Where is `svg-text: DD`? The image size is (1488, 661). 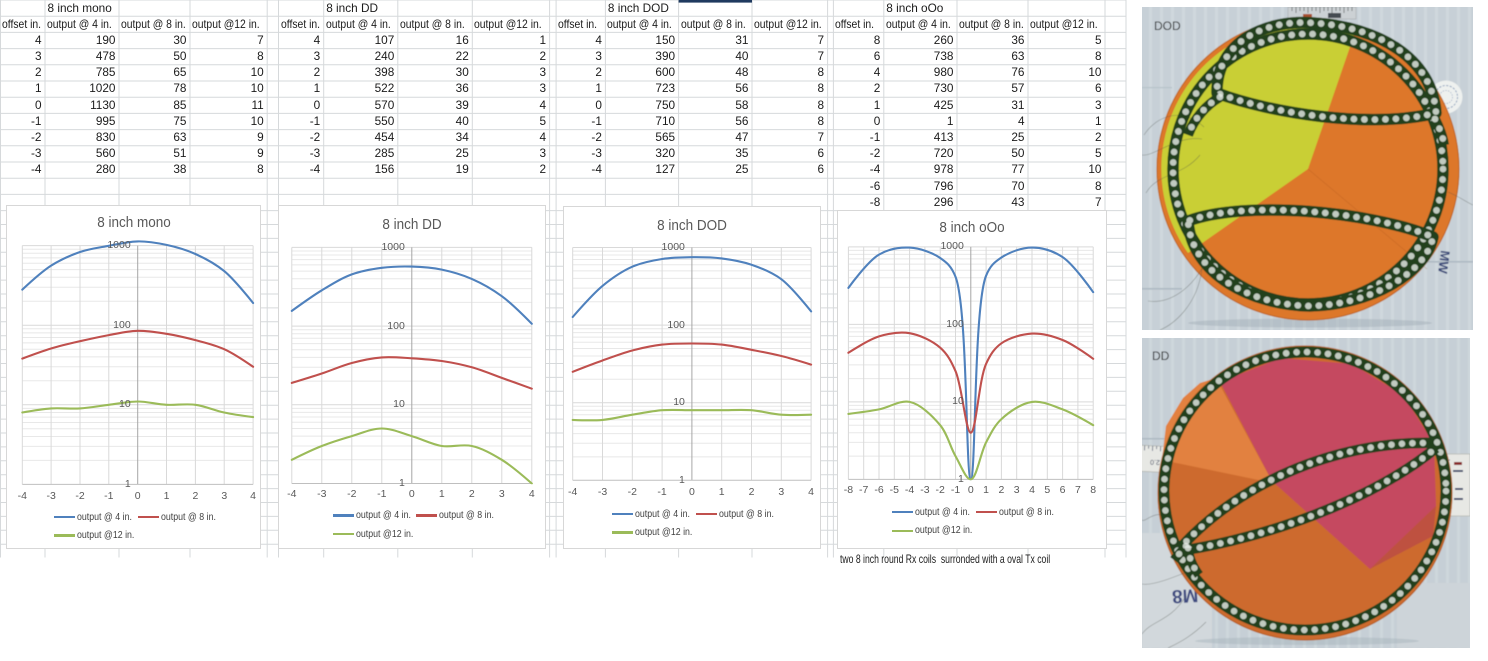
svg-text: DD is located at coordinates (1161, 356).